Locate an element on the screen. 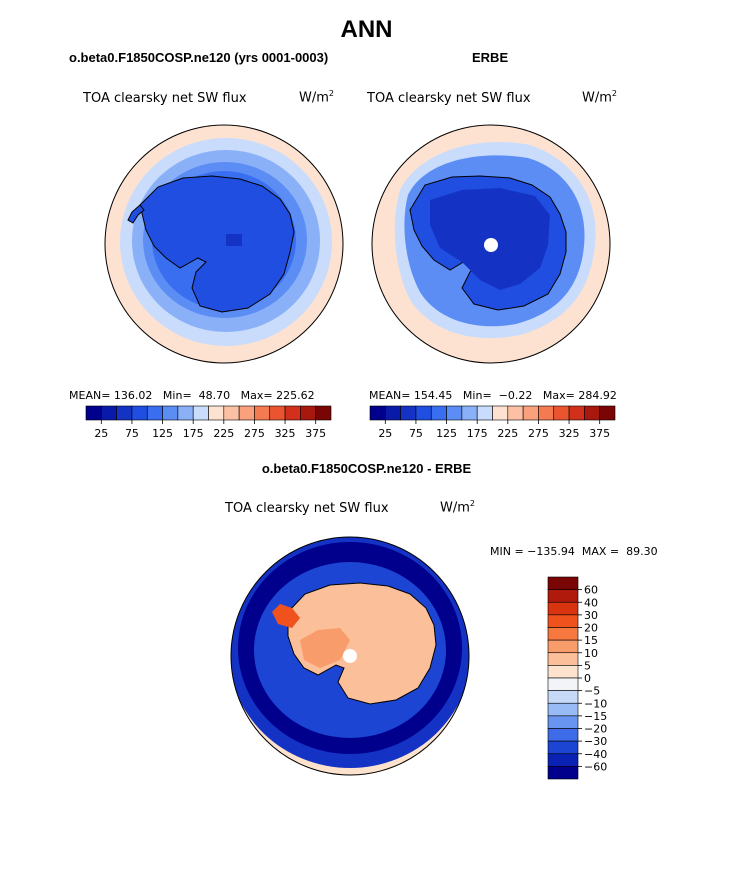 The image size is (733, 882). colorbar-erbe: 25 75 125 175 225 275 325 375 is located at coordinates (492, 422).